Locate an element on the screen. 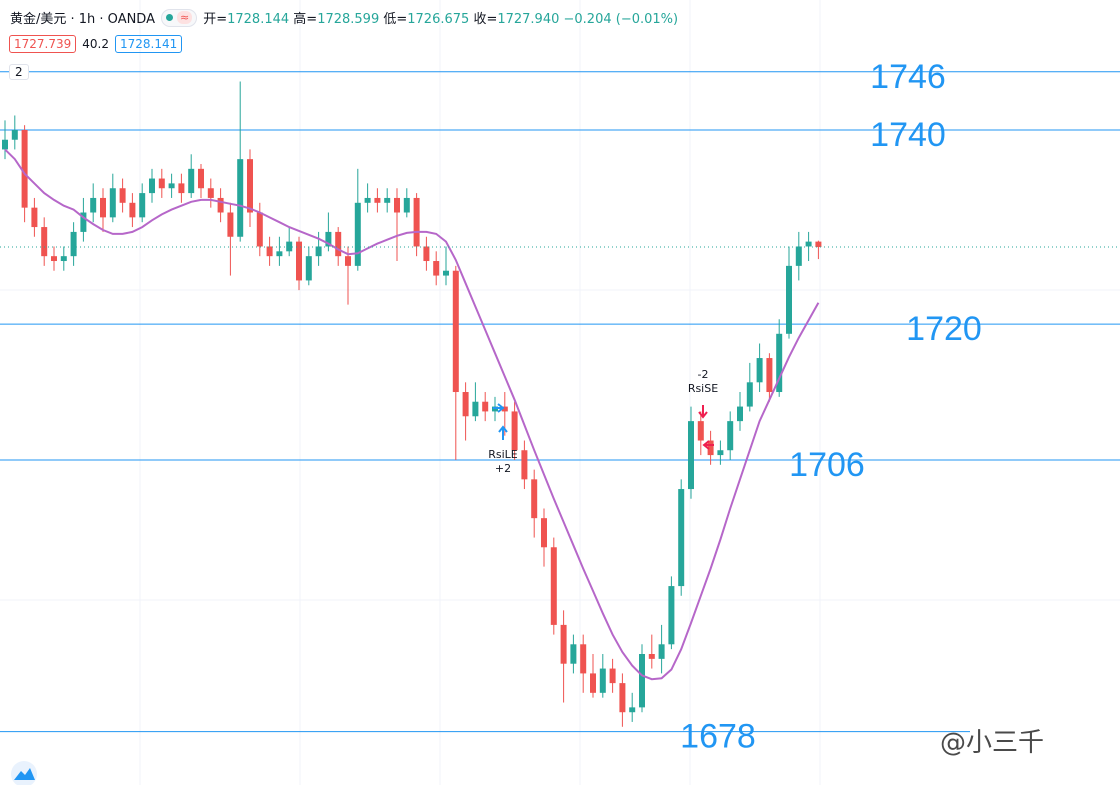 The height and width of the screenshot is (785, 1120). symbol: 黄金/美元 · 1h · OANDA is located at coordinates (82, 19).